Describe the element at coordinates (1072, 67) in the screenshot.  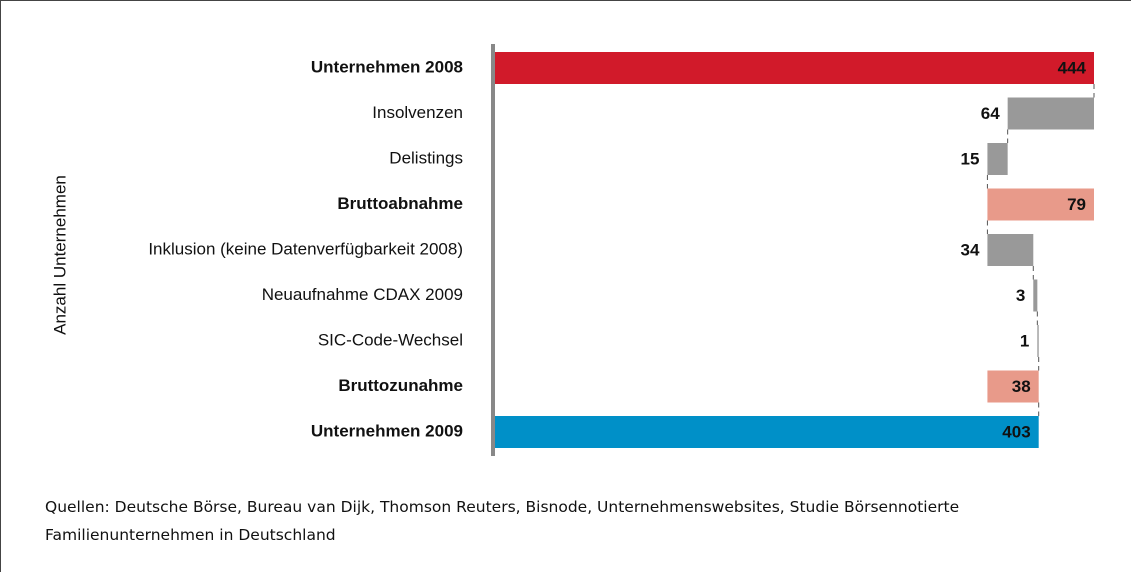
I see `value-label: 444` at that location.